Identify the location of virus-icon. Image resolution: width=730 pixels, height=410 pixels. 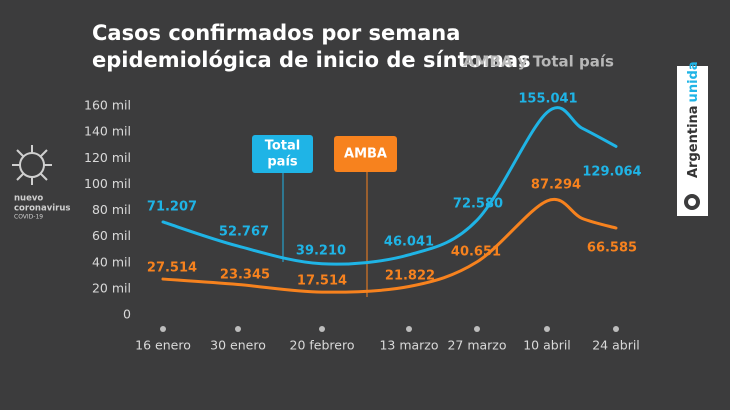
(32, 165).